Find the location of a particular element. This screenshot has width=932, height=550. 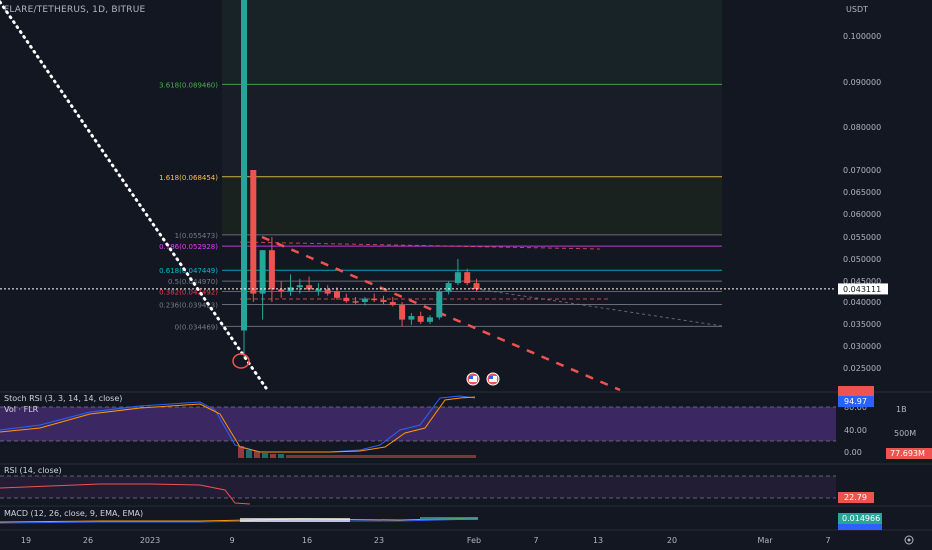

time-tick-label: 2023 is located at coordinates (150, 540).